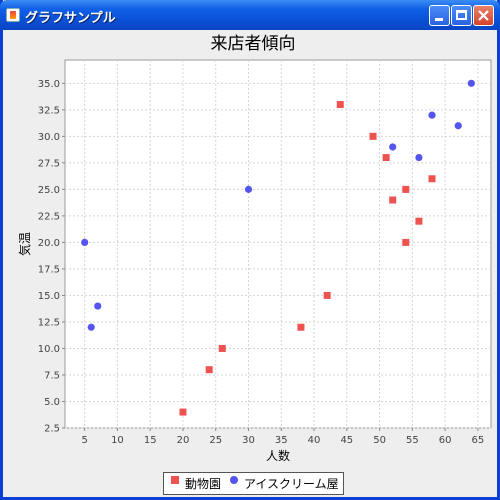  I want to click on chart-legend: 動物園 アイスクリーム屋, so click(253, 483).